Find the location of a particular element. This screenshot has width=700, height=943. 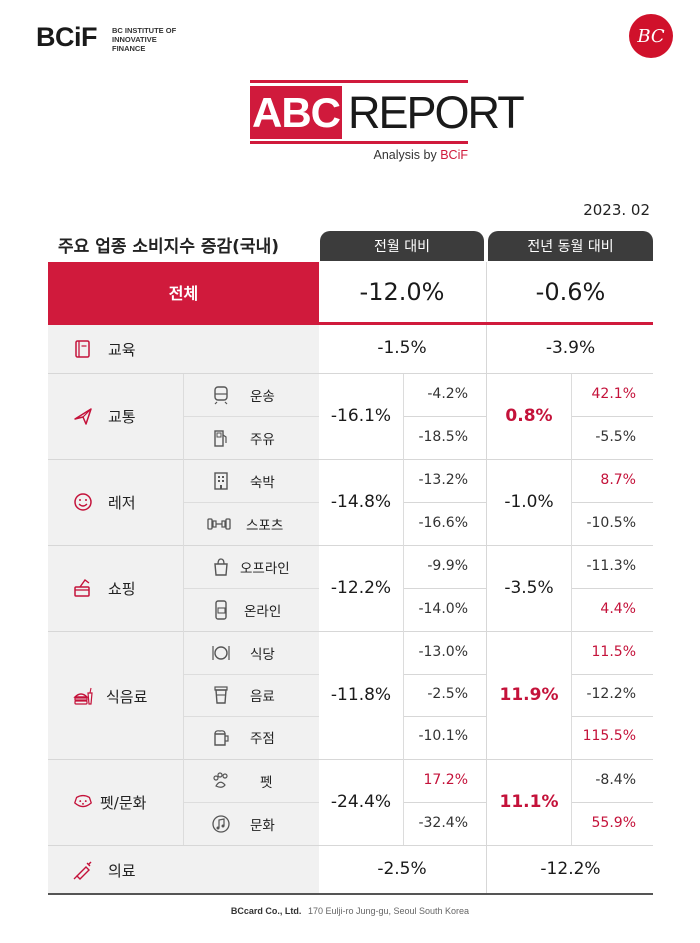

subtitle-prefix: Analysis by is located at coordinates (407, 155).